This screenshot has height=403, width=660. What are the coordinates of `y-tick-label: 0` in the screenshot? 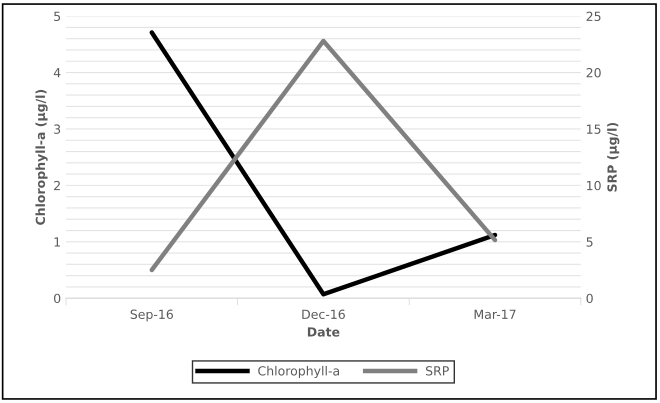 It's located at (57, 299).